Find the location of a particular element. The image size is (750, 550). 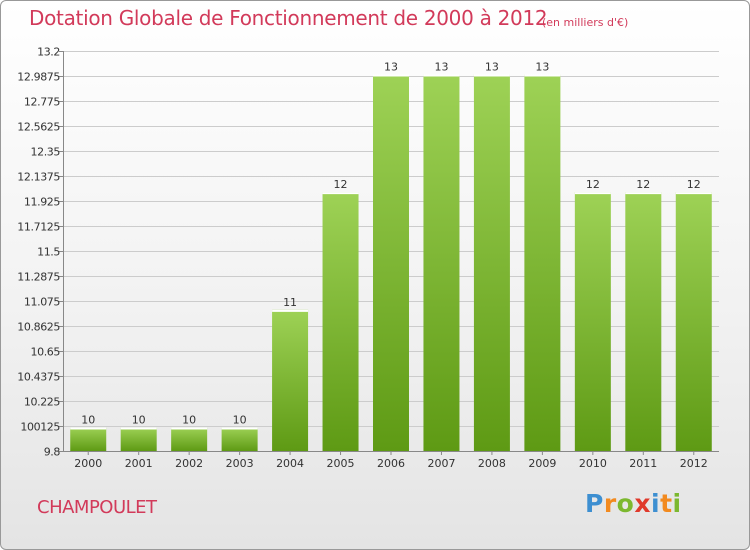

x-tick-label: 2012 is located at coordinates (694, 463).